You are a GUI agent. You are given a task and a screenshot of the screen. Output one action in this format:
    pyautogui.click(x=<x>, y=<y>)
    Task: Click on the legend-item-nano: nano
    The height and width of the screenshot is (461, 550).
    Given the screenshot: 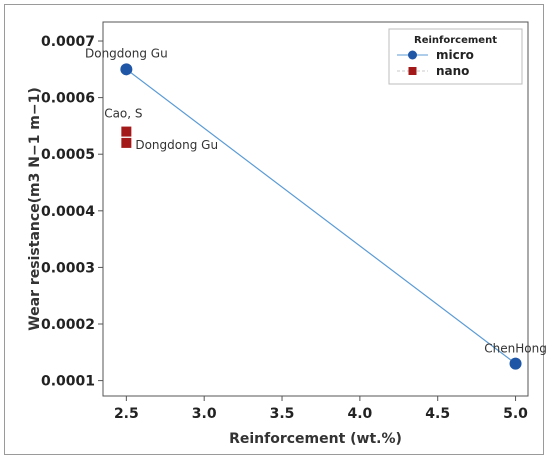 What is the action you would take?
    pyautogui.click(x=452, y=71)
    